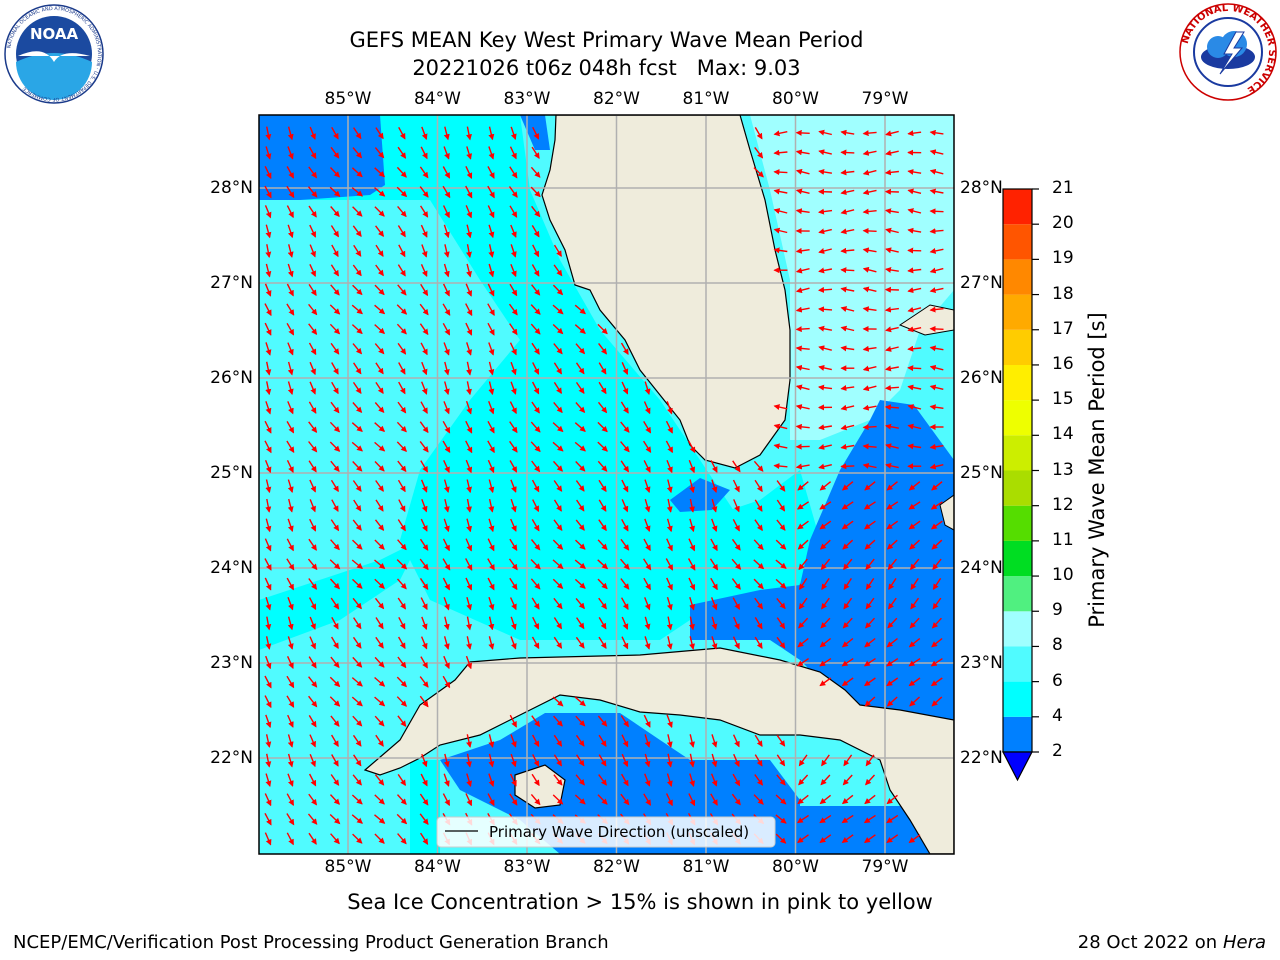 The height and width of the screenshot is (960, 1280). Describe the element at coordinates (348, 867) in the screenshot. I see `lon-label-bottom: 85°W` at that location.